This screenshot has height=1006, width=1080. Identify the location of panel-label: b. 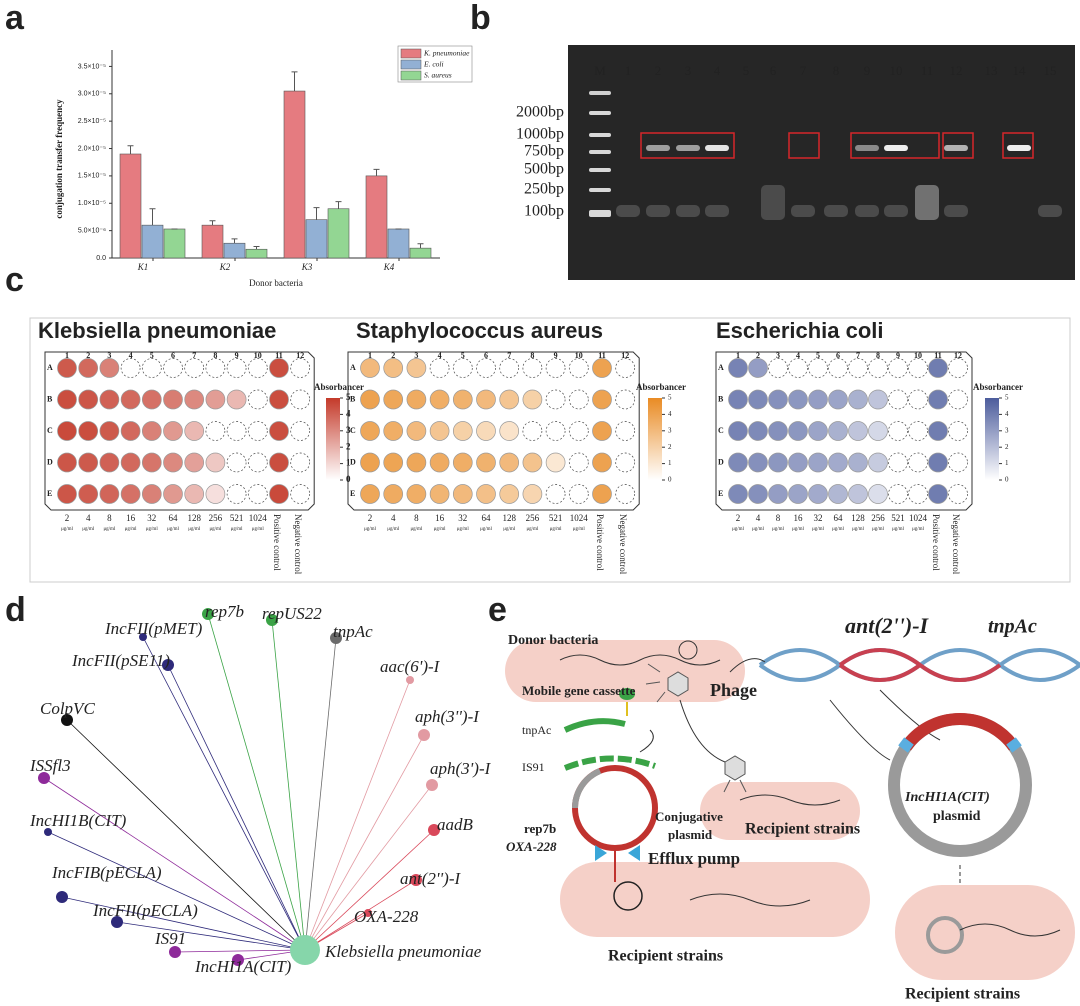
(480, 18).